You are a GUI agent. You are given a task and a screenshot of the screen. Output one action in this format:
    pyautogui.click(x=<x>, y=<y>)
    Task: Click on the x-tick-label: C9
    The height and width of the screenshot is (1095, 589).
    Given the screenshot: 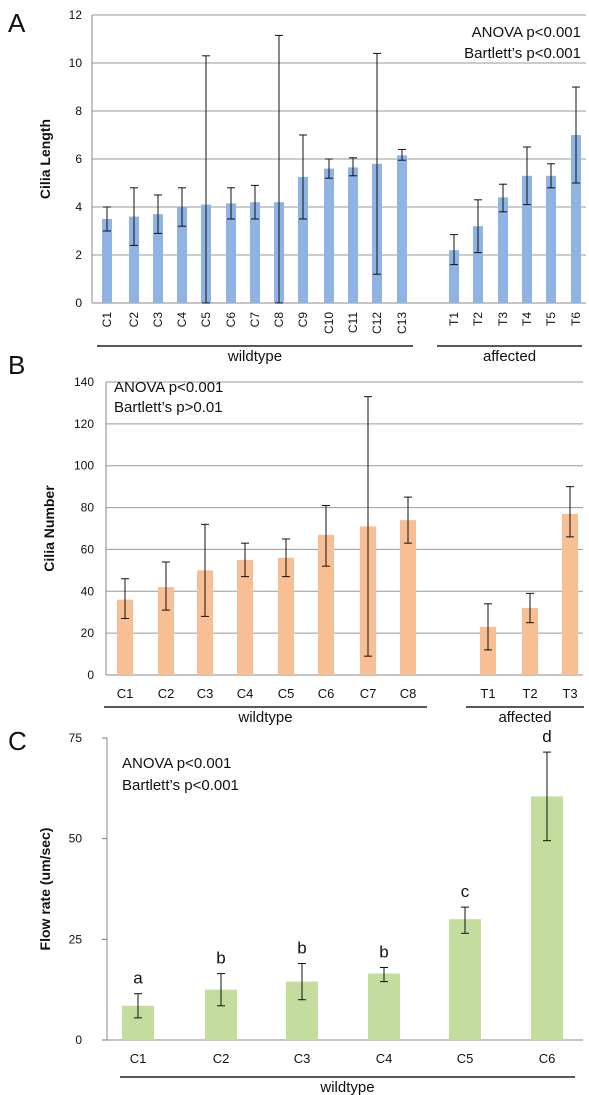 What is the action you would take?
    pyautogui.click(x=303, y=320)
    